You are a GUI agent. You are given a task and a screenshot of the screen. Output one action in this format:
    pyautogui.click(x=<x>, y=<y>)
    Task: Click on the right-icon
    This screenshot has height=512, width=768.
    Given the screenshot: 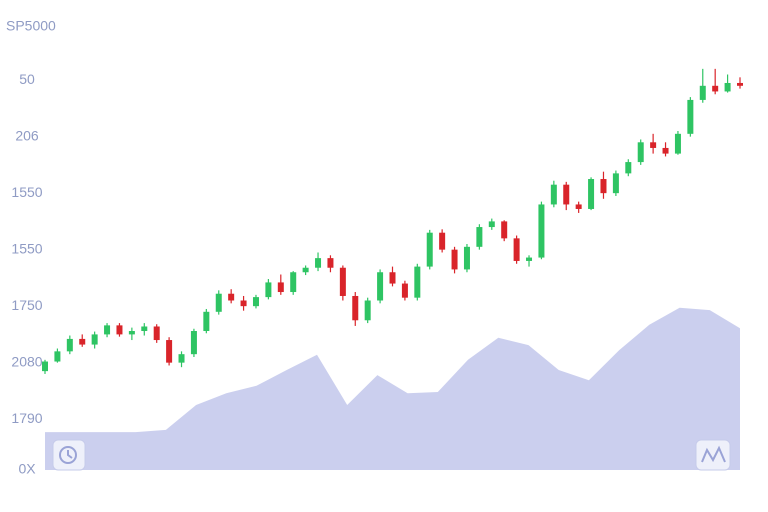 What is the action you would take?
    pyautogui.click(x=713, y=455)
    